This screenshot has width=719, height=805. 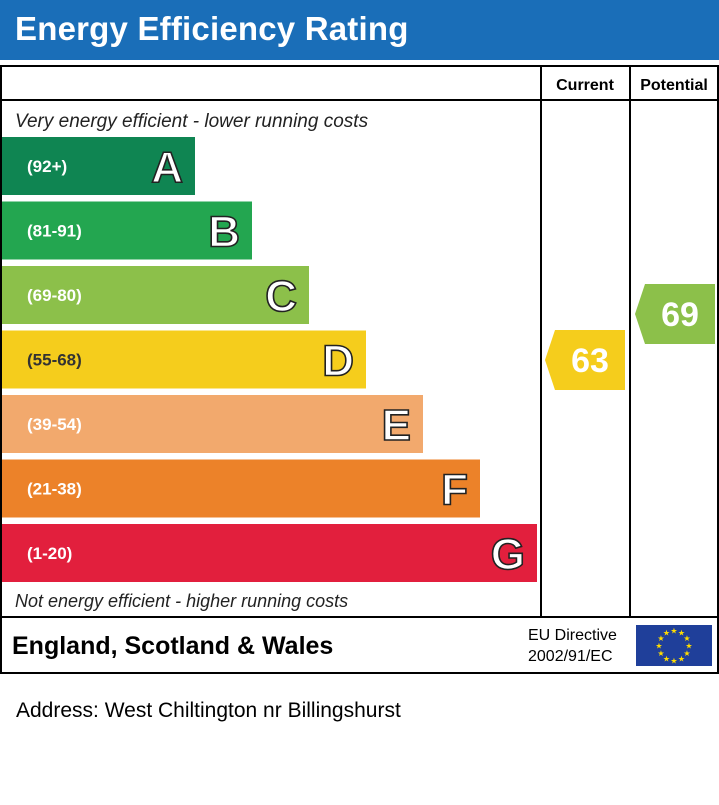 I want to click on potential-rating-value: 69, so click(x=680, y=315).